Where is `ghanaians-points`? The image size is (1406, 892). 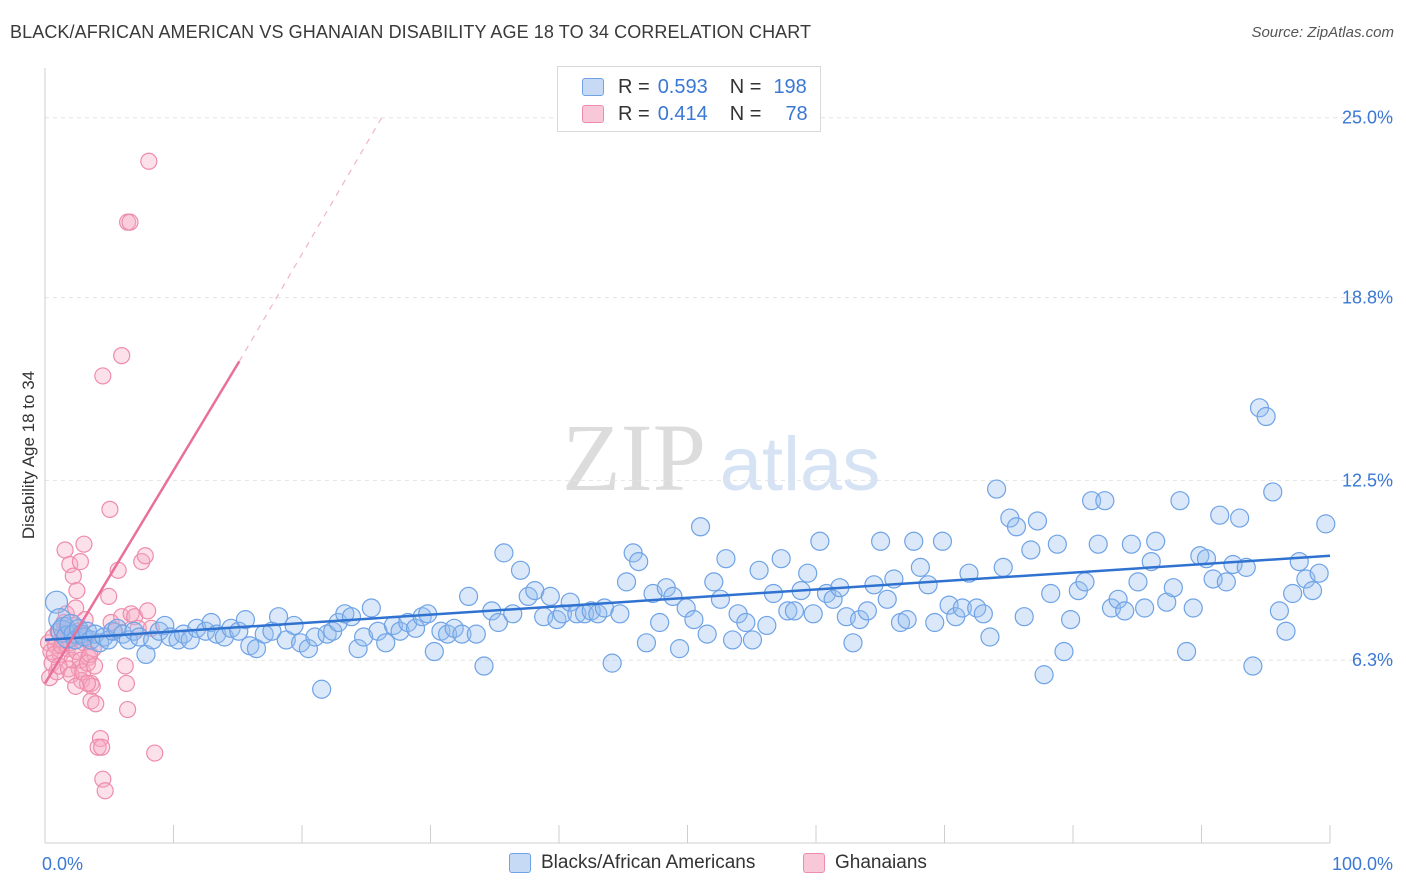
ghanaians-points is located at coordinates (101, 476).